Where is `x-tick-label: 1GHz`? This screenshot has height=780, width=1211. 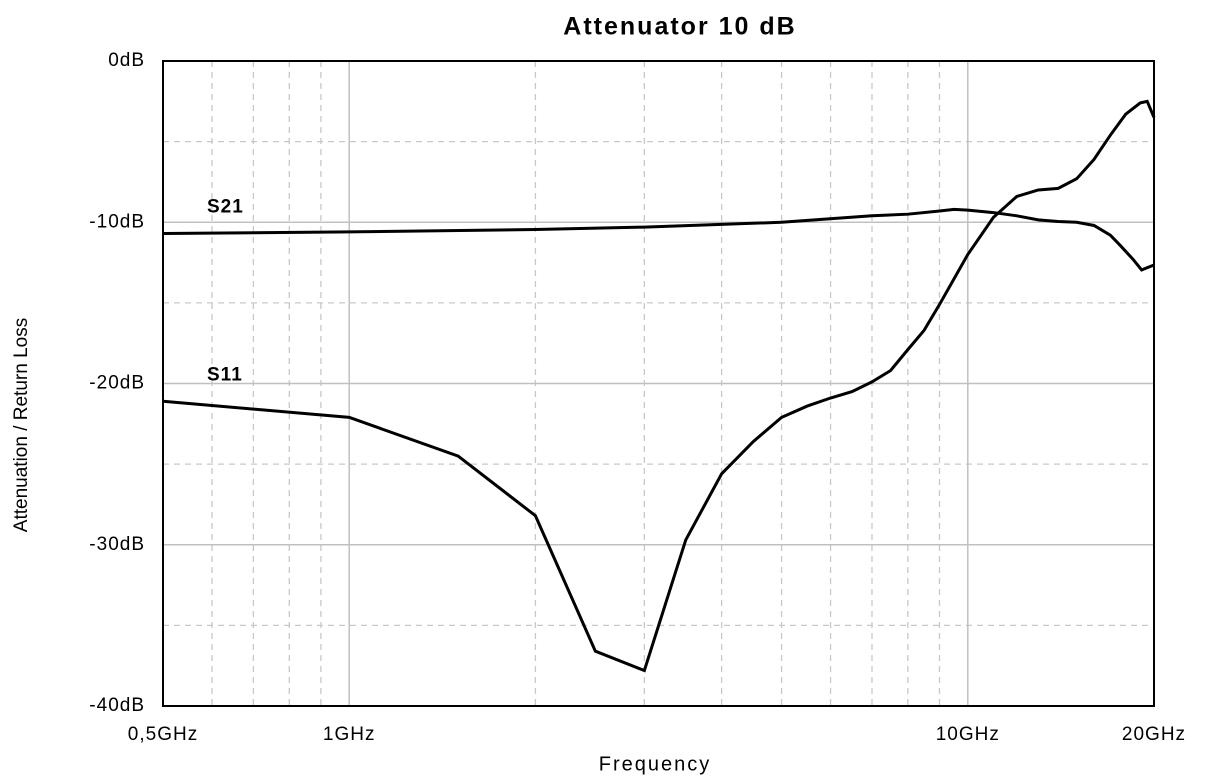 x-tick-label: 1GHz is located at coordinates (349, 734).